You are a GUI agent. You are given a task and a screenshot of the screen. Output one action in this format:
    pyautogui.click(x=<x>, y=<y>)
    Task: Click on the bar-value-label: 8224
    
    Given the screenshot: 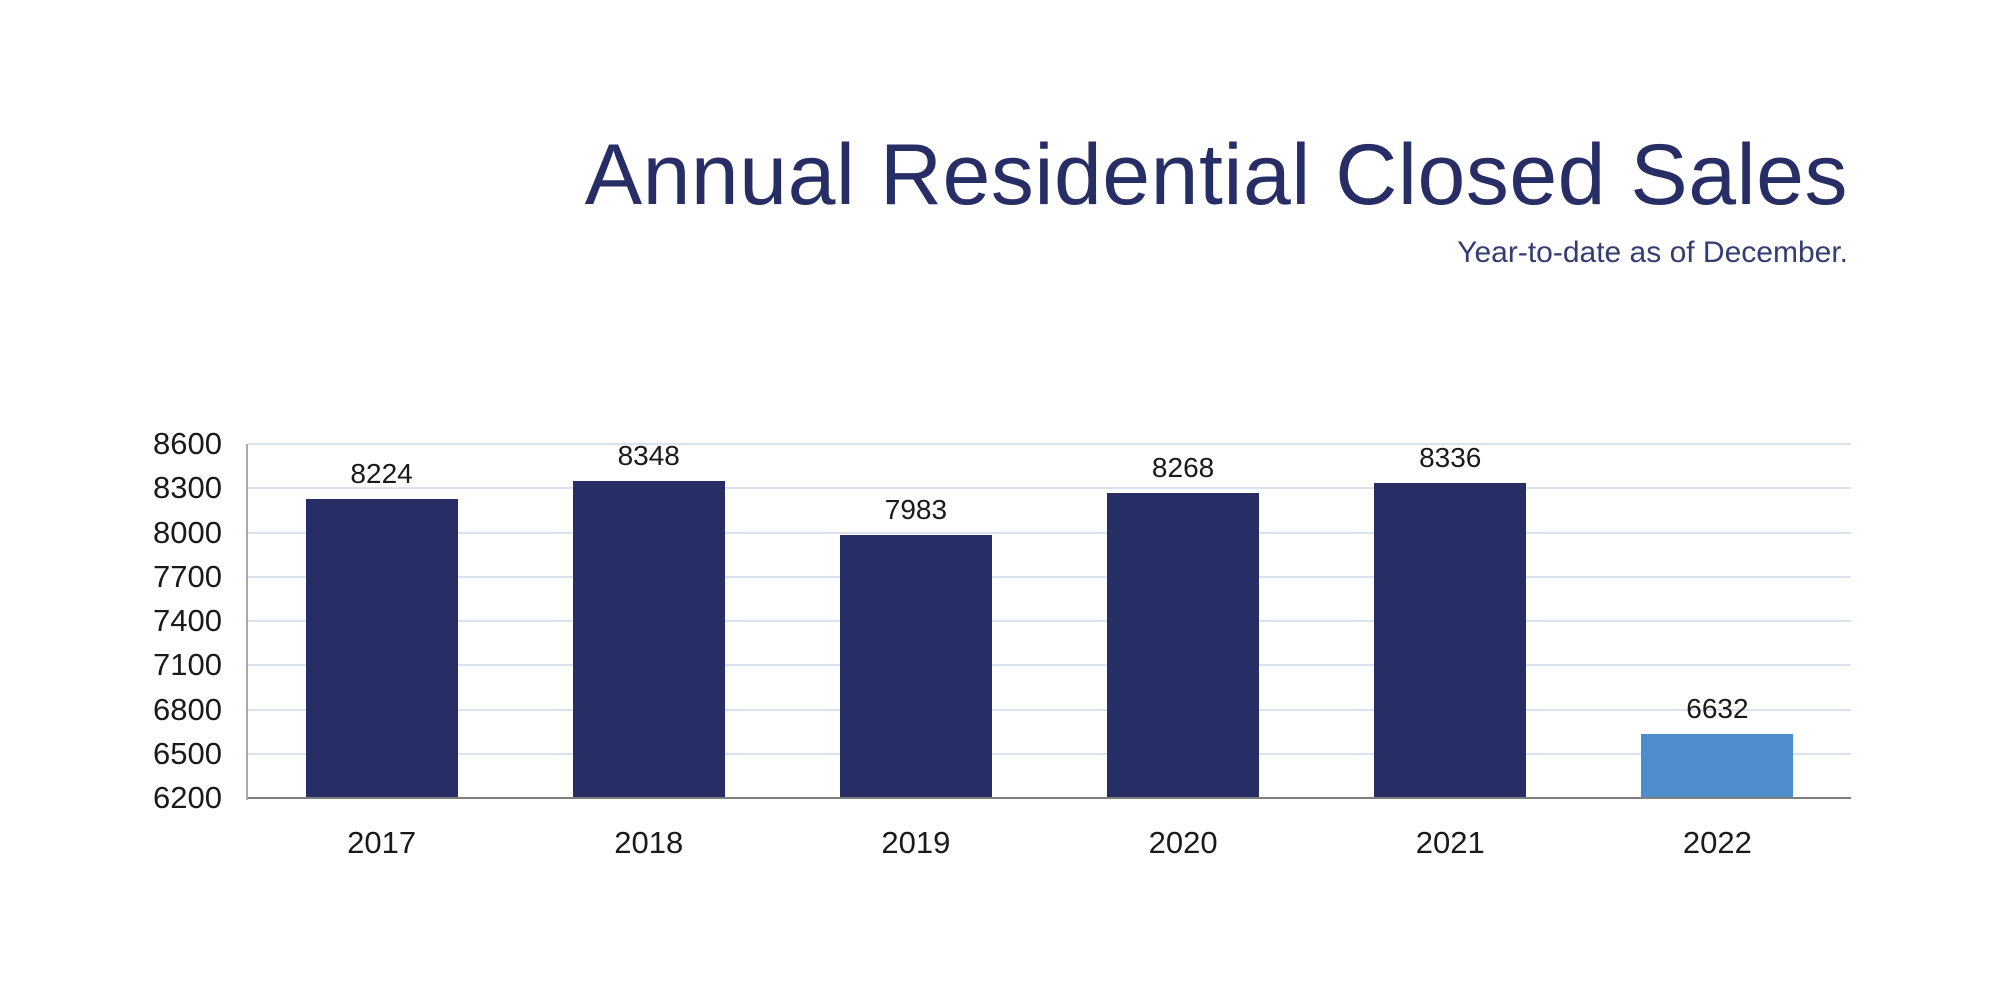 What is the action you would take?
    pyautogui.click(x=381, y=474)
    